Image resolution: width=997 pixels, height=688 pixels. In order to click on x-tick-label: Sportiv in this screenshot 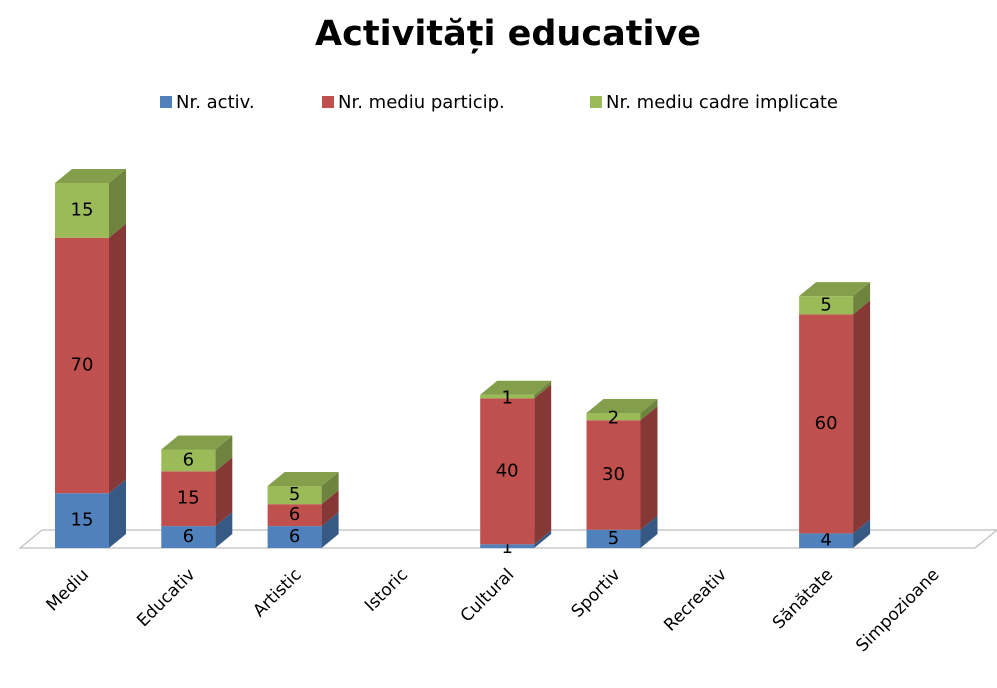, I will do `click(596, 593)`.